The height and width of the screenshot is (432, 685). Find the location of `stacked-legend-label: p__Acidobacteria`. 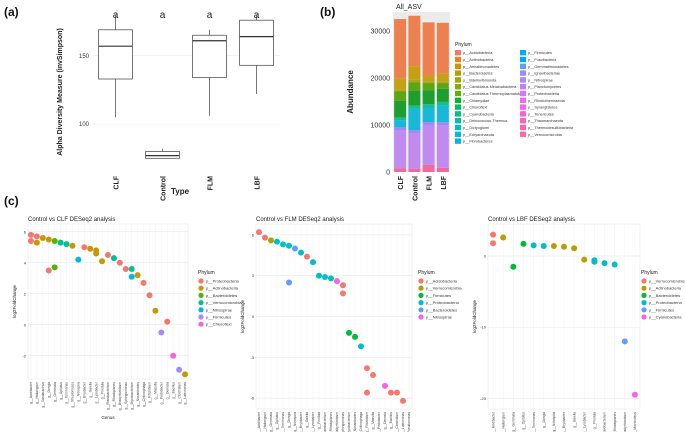

stacked-legend-label: p__Acidobacteria is located at coordinates (478, 53).